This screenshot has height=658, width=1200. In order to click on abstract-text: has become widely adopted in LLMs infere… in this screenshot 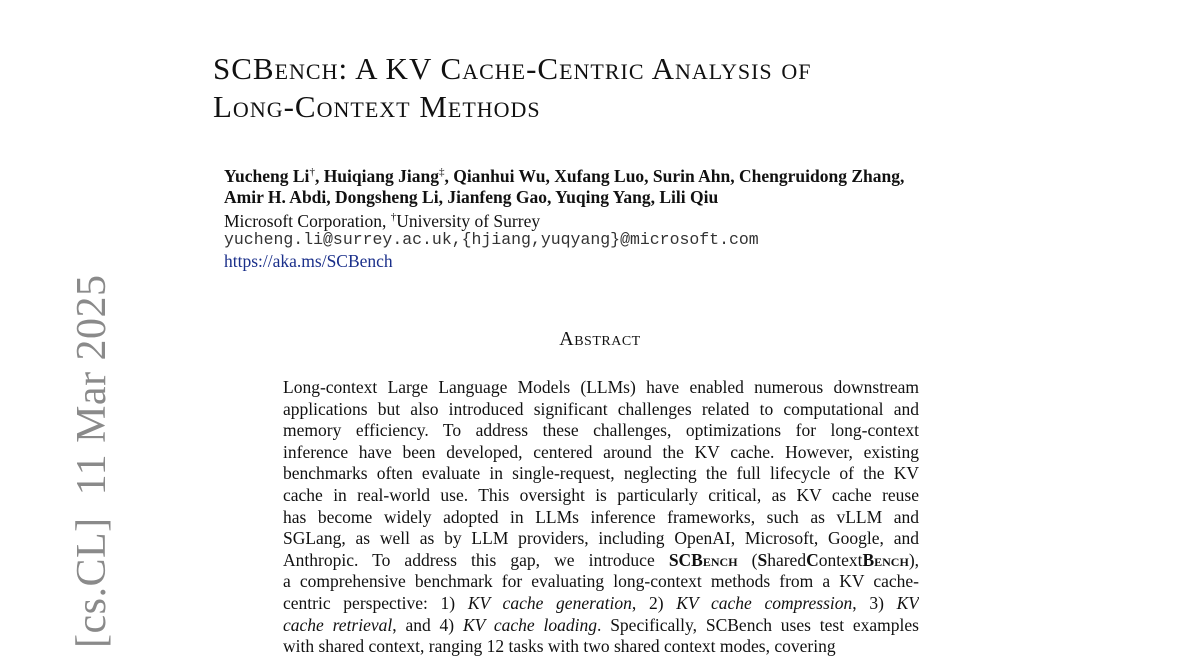, I will do `click(601, 516)`.